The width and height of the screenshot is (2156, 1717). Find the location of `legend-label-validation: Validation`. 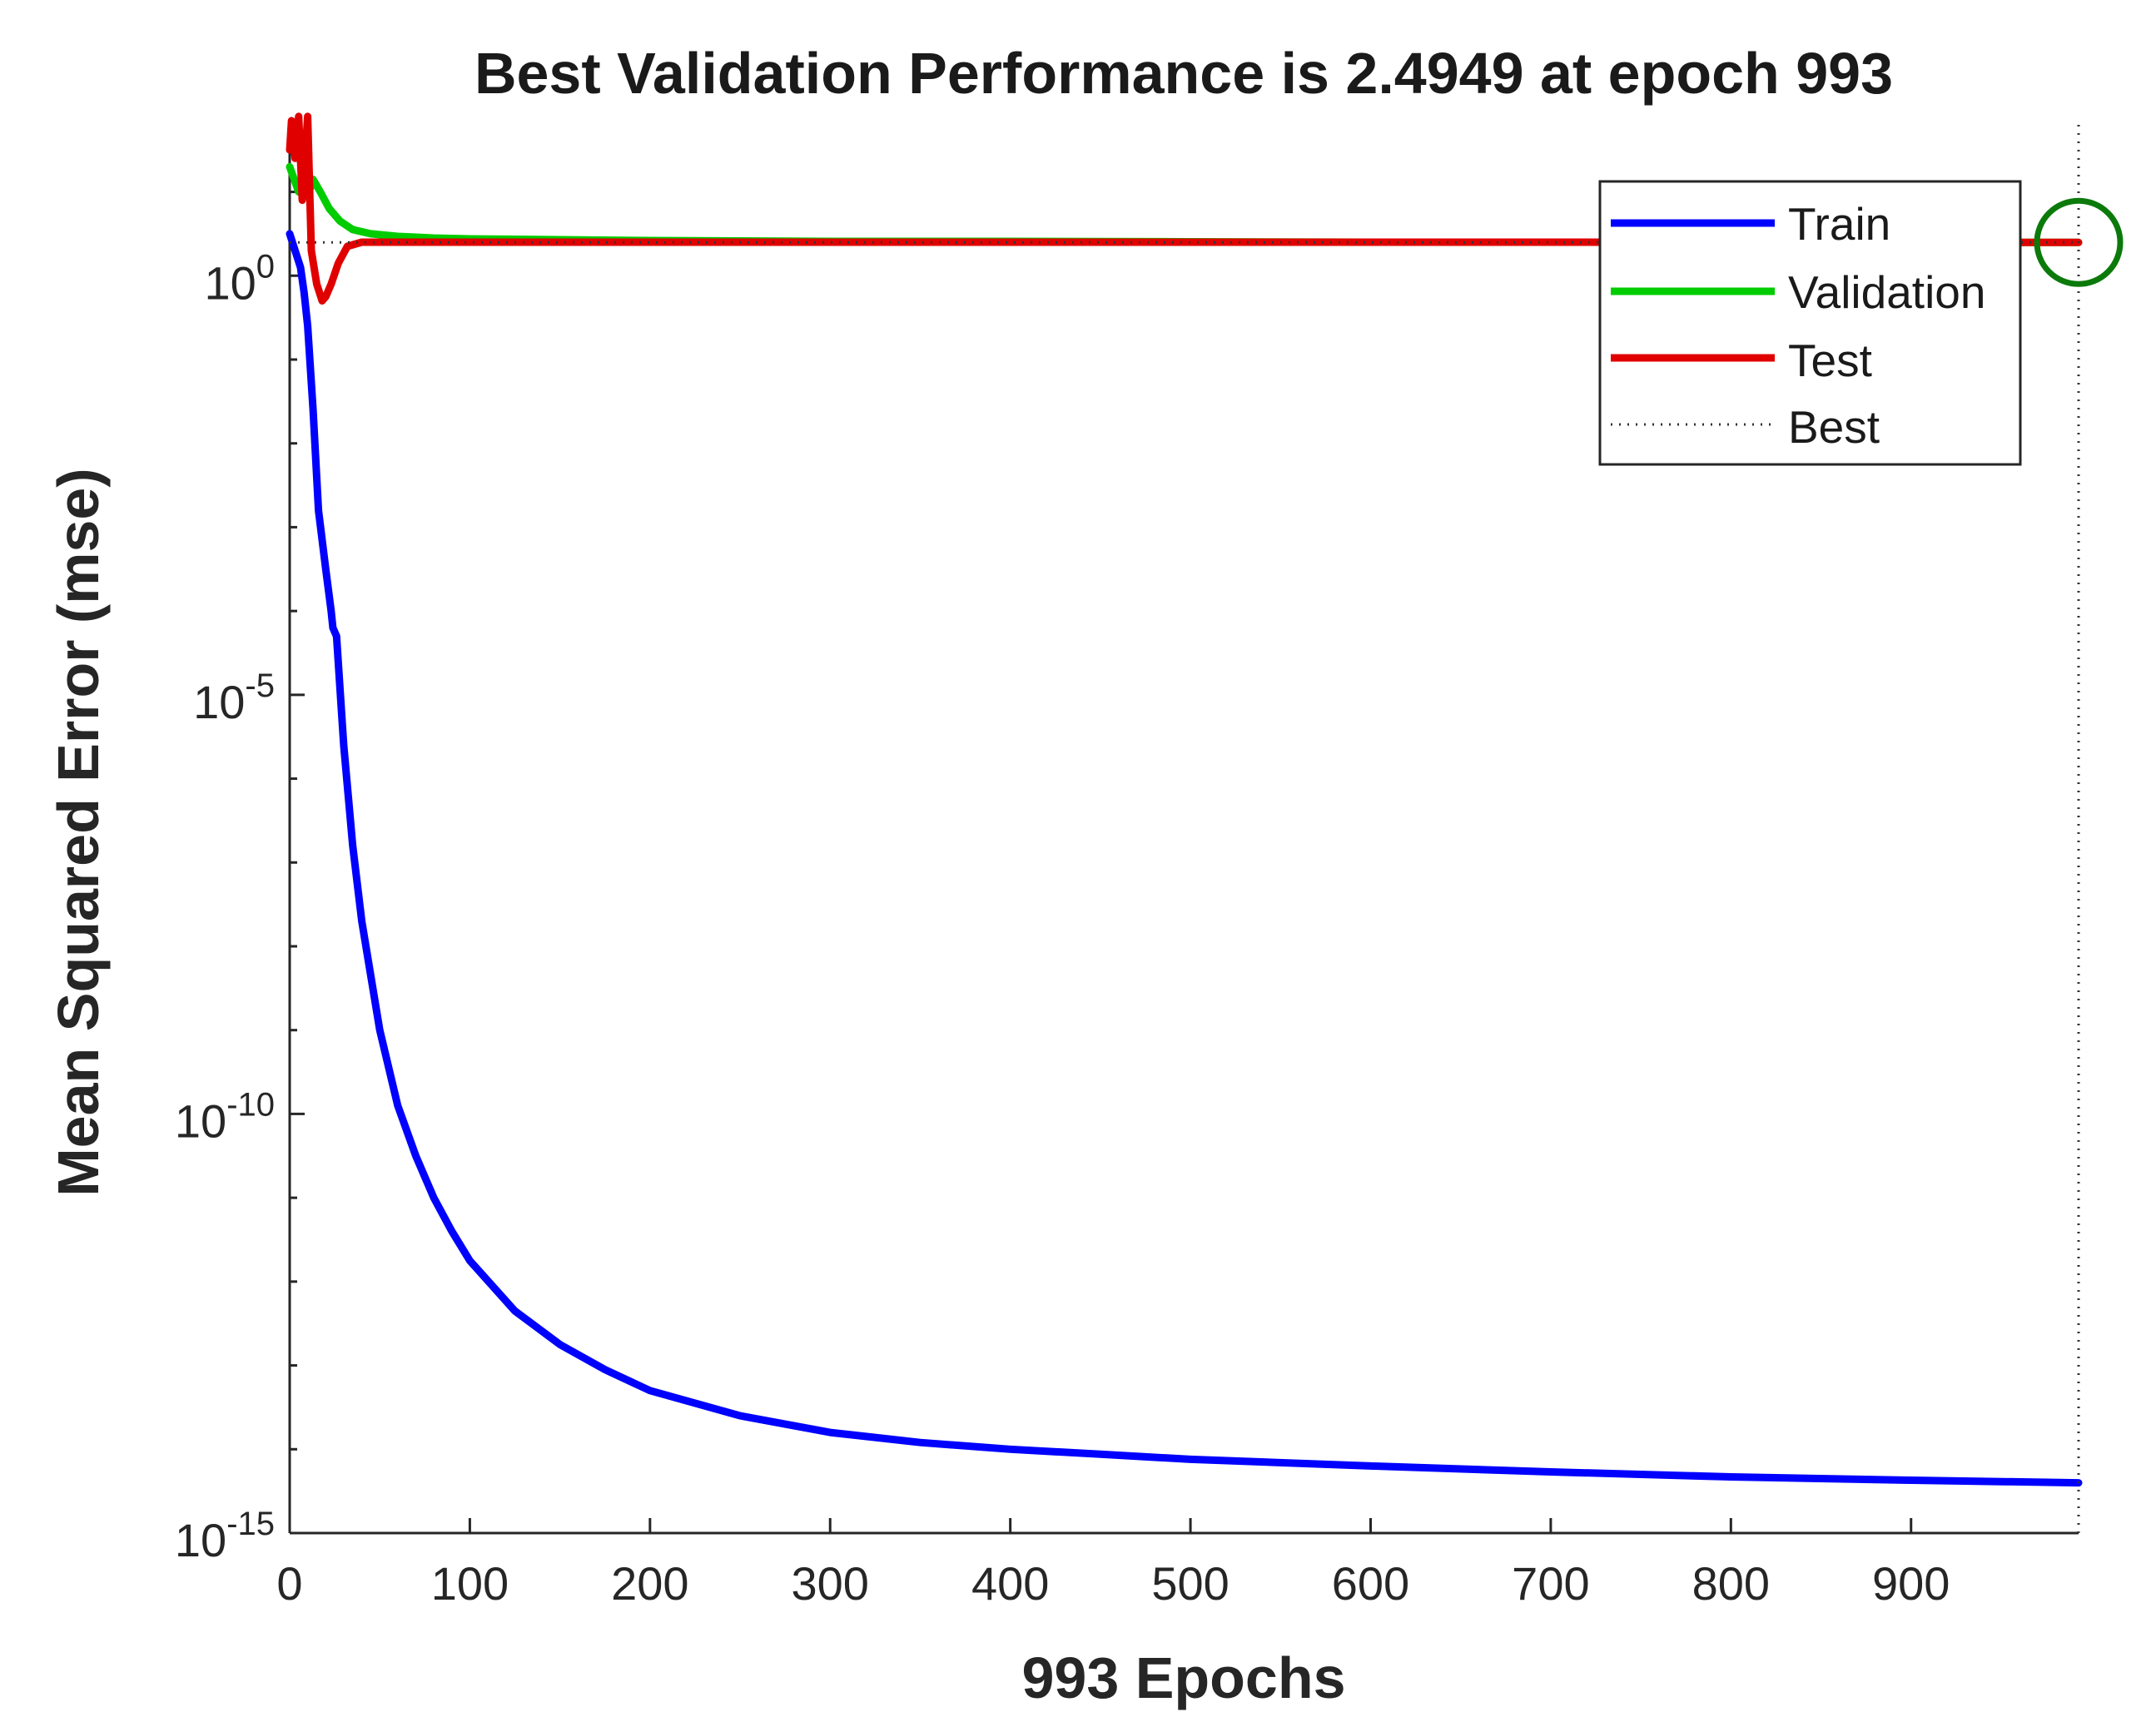

legend-label-validation: Validation is located at coordinates (1886, 292).